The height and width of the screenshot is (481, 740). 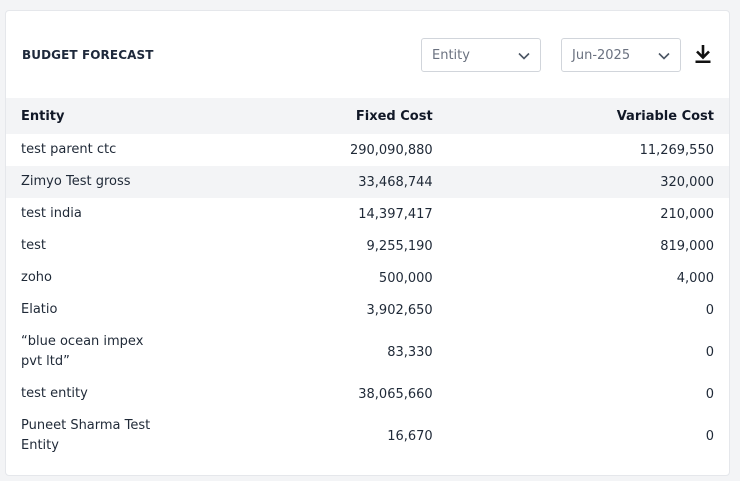 What do you see at coordinates (391, 150) in the screenshot?
I see `cell-fixed-cost: 290,090,880` at bounding box center [391, 150].